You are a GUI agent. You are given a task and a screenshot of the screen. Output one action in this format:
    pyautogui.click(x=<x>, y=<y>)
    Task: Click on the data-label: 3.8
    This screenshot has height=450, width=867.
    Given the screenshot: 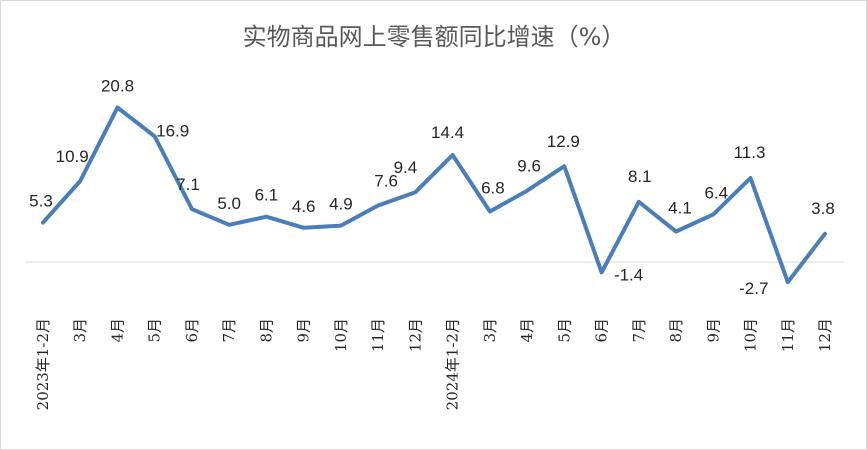 What is the action you would take?
    pyautogui.click(x=823, y=208)
    